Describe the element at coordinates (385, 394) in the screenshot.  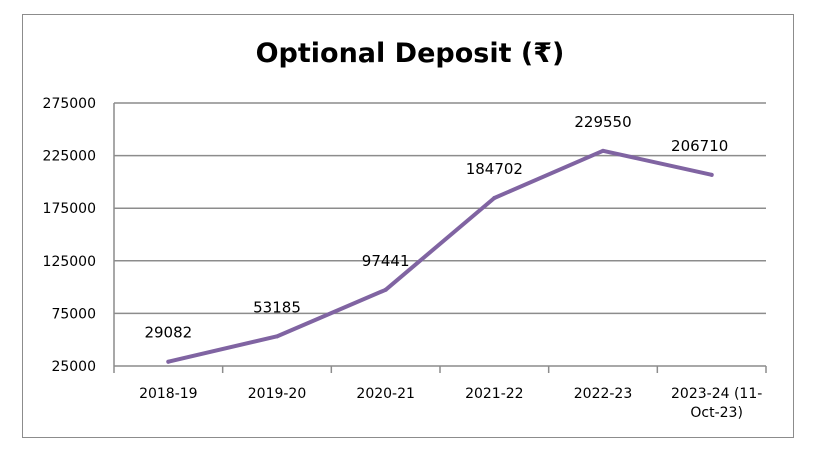
I see `x-tick-label: 2020-21` at that location.